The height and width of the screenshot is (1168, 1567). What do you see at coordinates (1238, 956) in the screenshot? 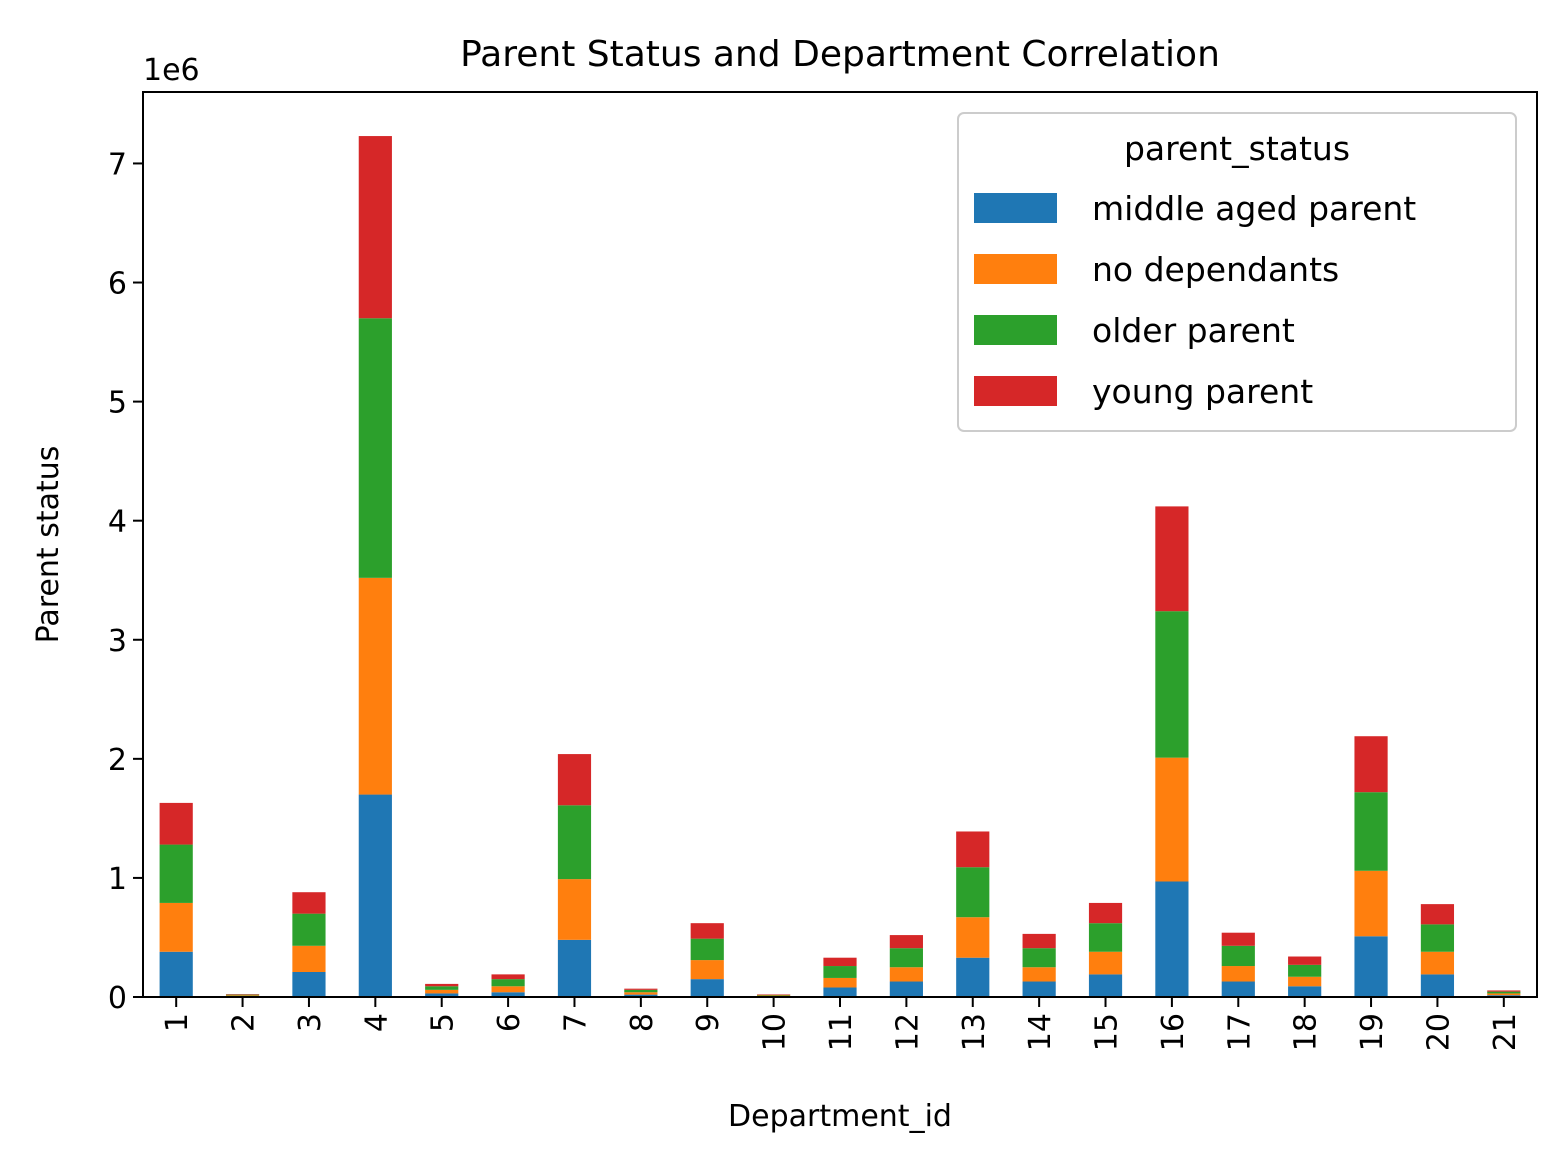
I see `bar-17-older-parent` at bounding box center [1238, 956].